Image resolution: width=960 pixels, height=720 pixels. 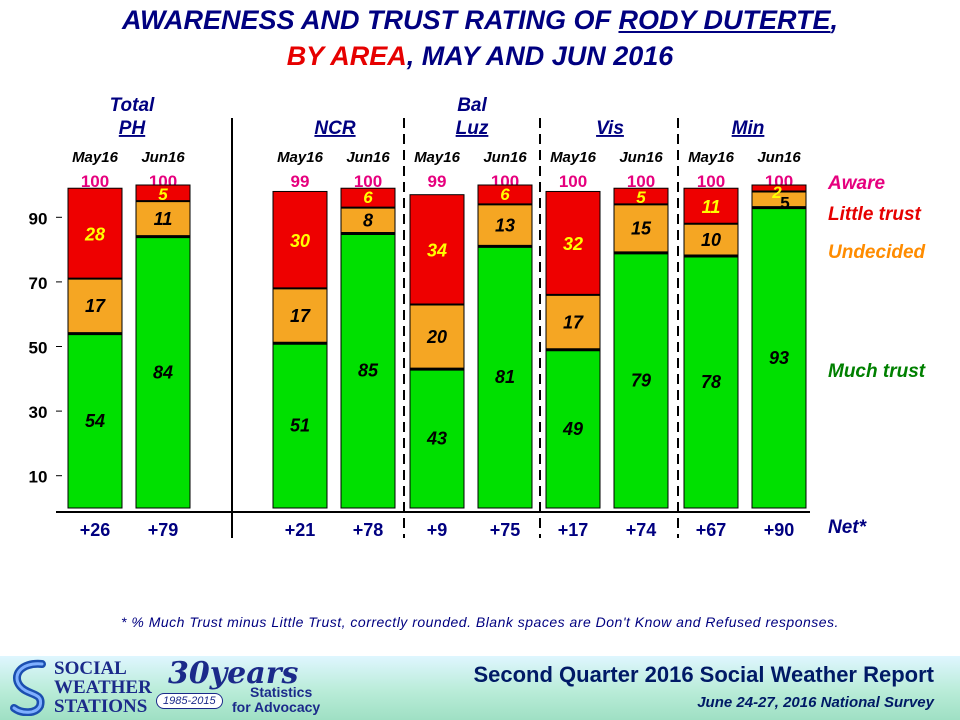 I want to click on much-trust-label: 78, so click(x=711, y=382).